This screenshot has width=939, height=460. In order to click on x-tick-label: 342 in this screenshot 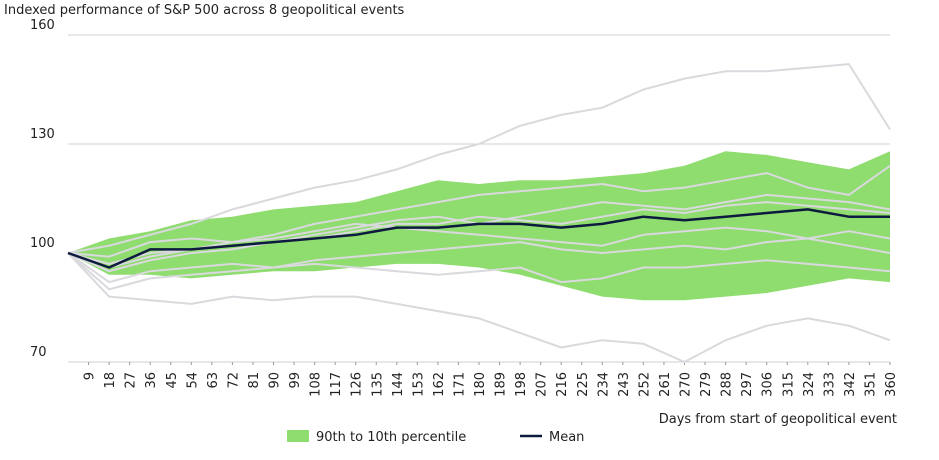, I will do `click(850, 384)`.